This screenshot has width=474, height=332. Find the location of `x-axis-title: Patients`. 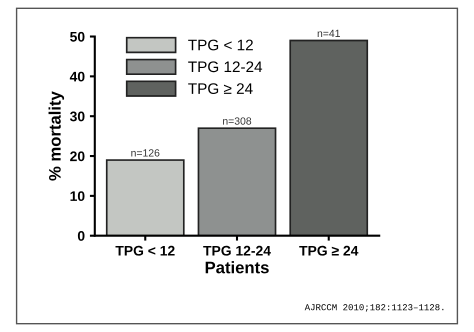

x-axis-title: Patients is located at coordinates (237, 267).